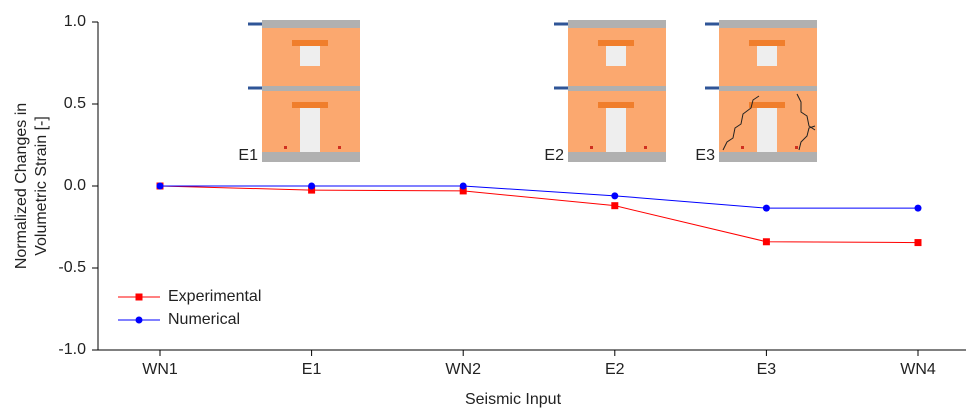 The image size is (966, 408). I want to click on y-tick-label: -0.5, so click(72, 267).